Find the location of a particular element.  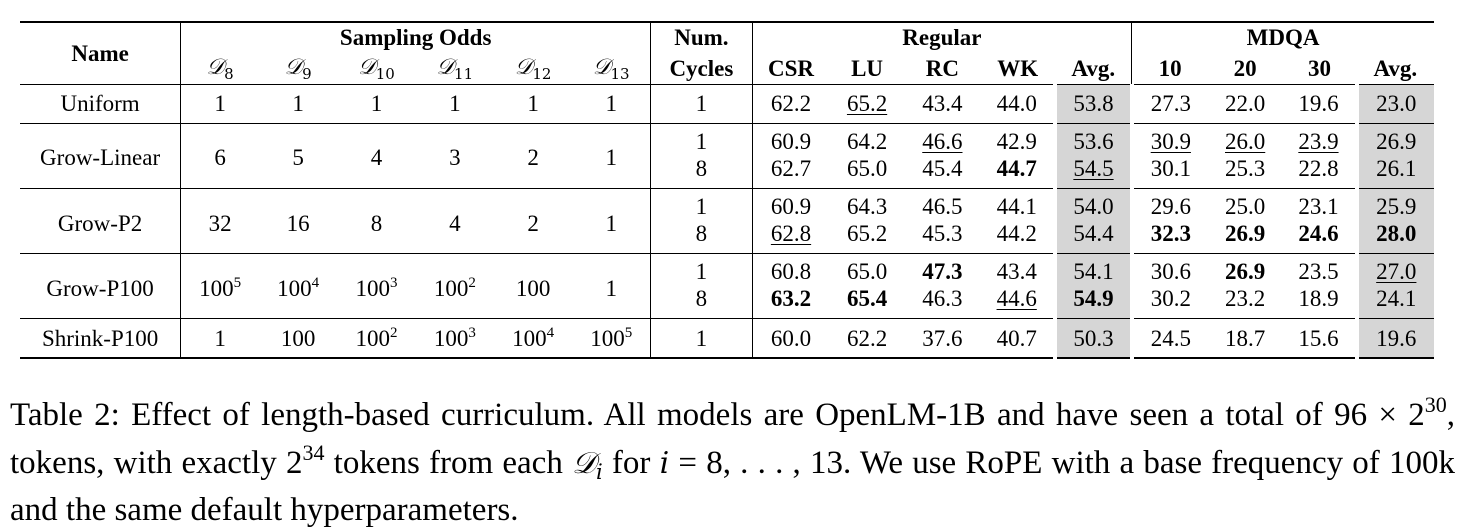

d-subscript: 12 is located at coordinates (542, 74).